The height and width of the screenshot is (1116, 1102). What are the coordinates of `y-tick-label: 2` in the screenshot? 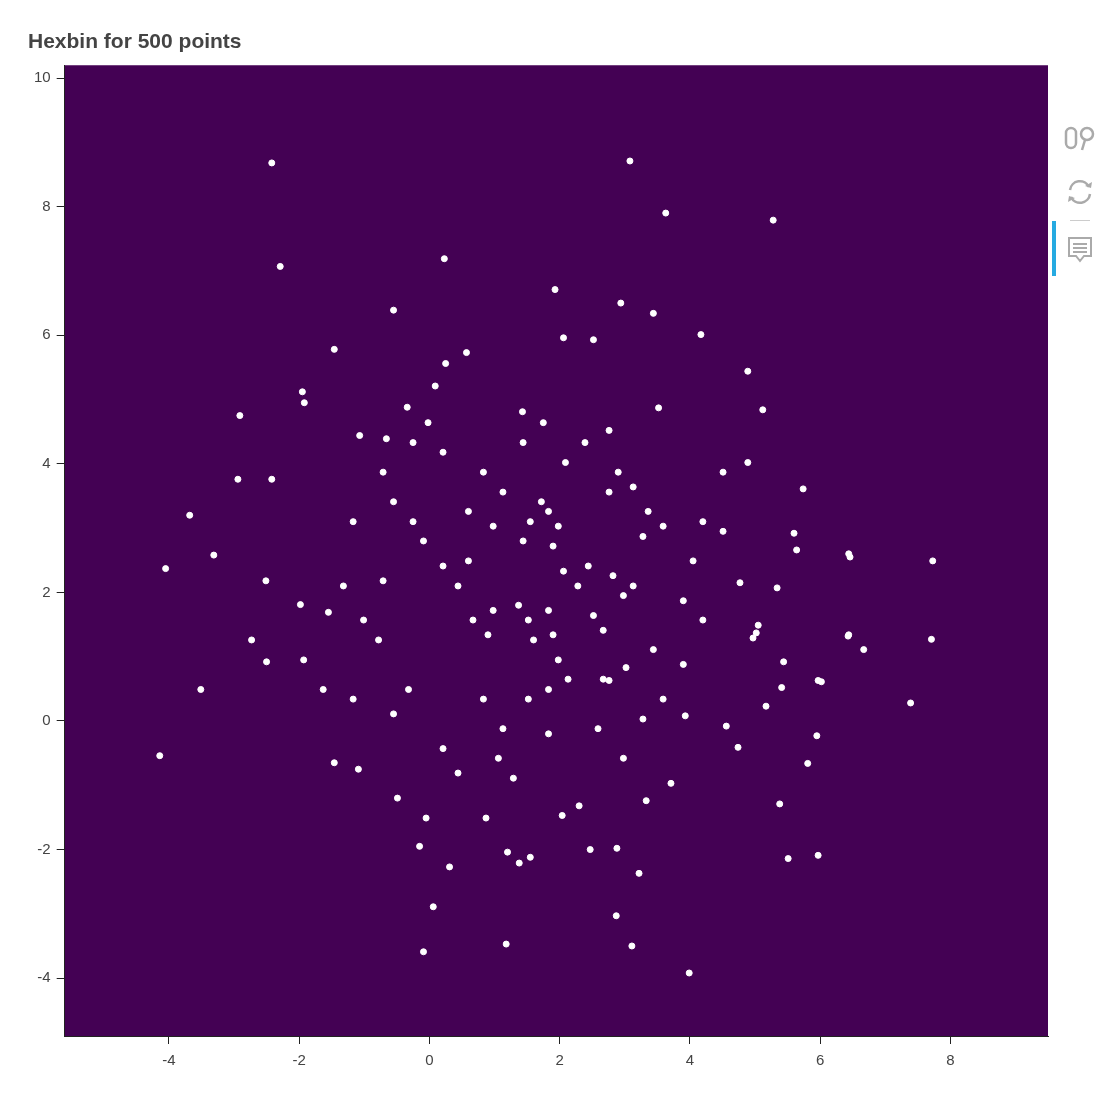 It's located at (46, 591).